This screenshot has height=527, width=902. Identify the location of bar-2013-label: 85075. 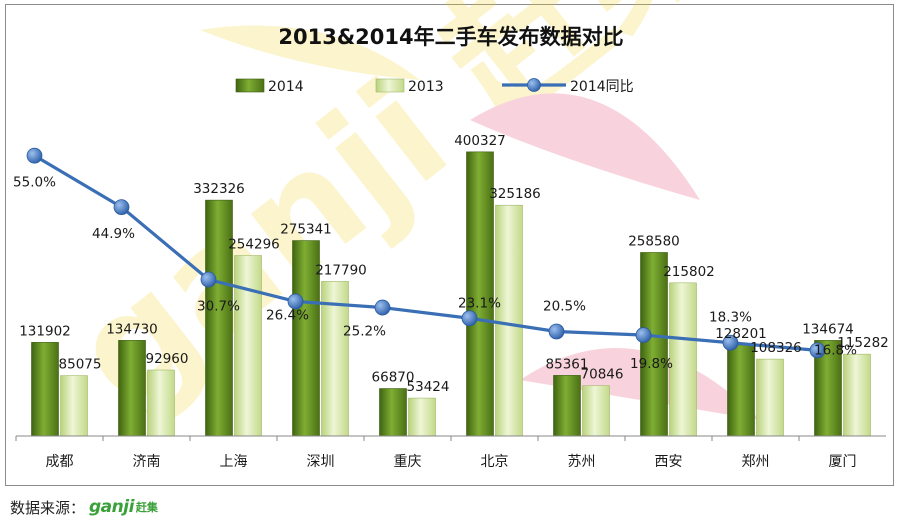
(80, 365).